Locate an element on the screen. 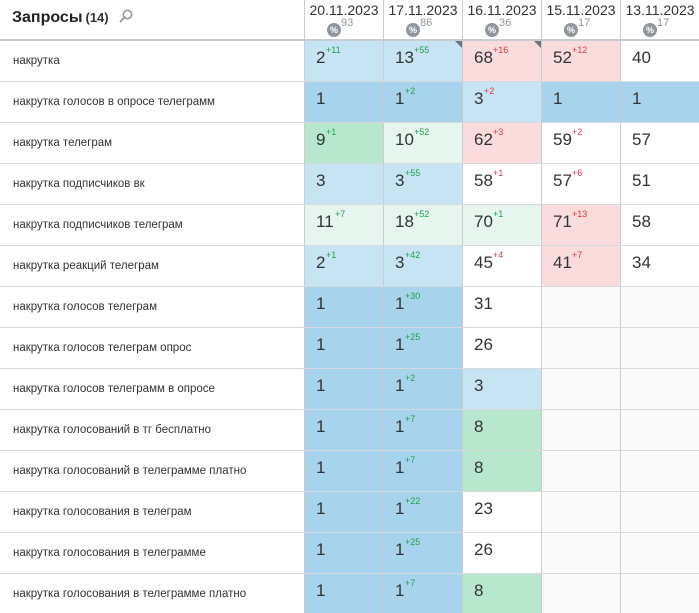 The width and height of the screenshot is (699, 613). position-cell: 40 is located at coordinates (659, 61).